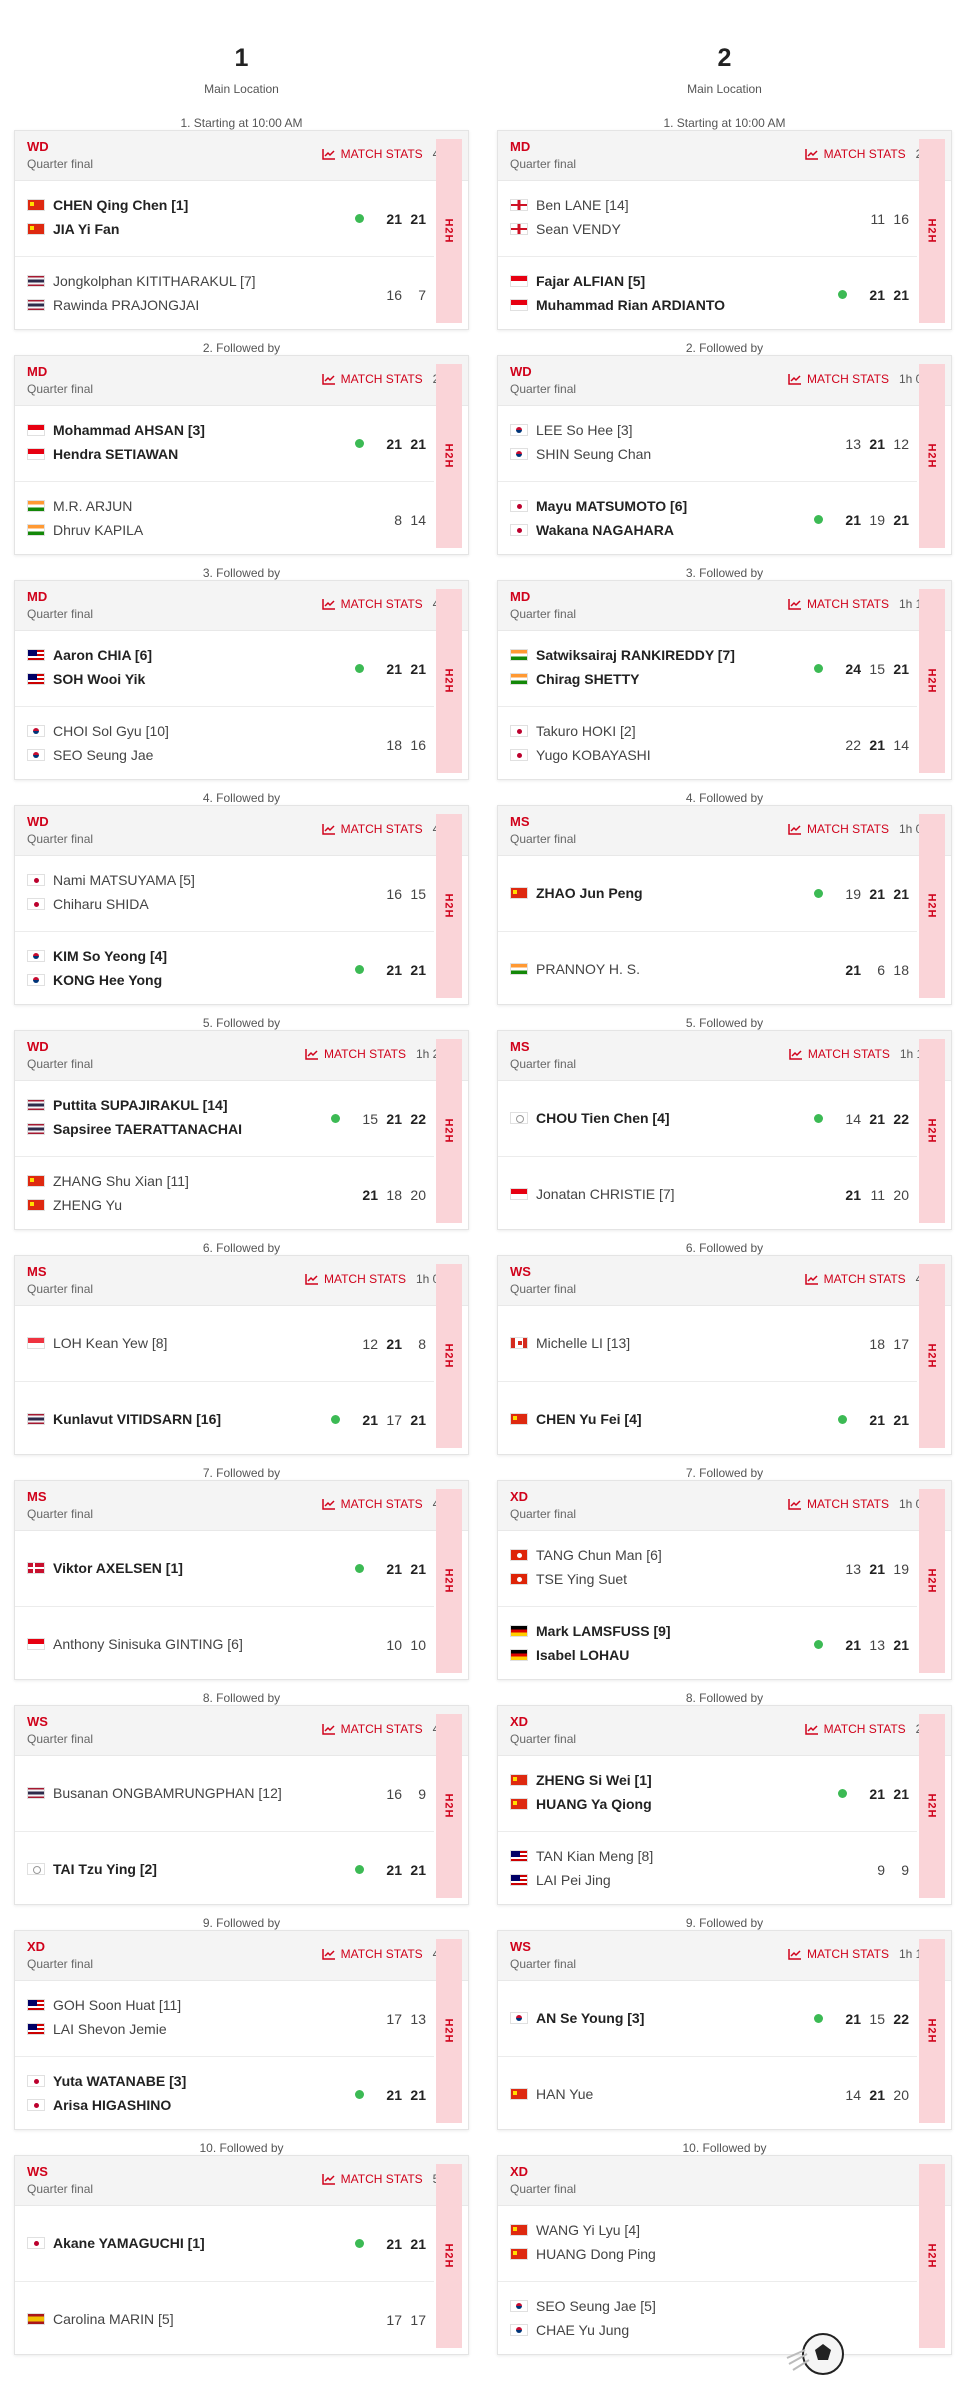 The width and height of the screenshot is (963, 2393). I want to click on player: GOH Soon Huat [11], so click(230, 2005).